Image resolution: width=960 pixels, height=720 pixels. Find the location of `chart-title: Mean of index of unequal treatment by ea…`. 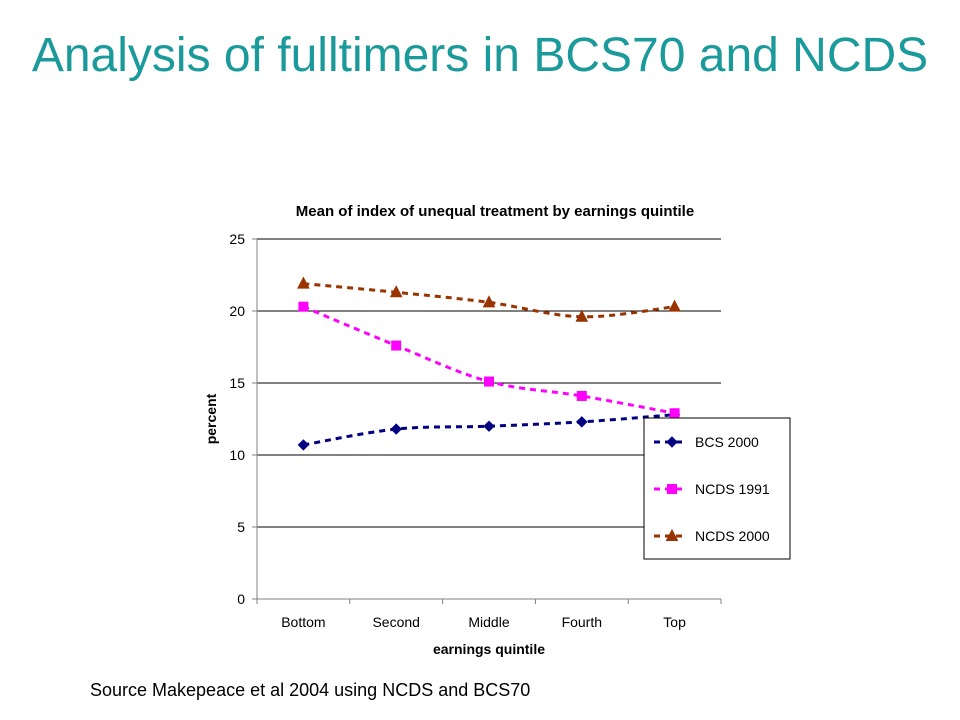

chart-title: Mean of index of unequal treatment by ea… is located at coordinates (495, 211).